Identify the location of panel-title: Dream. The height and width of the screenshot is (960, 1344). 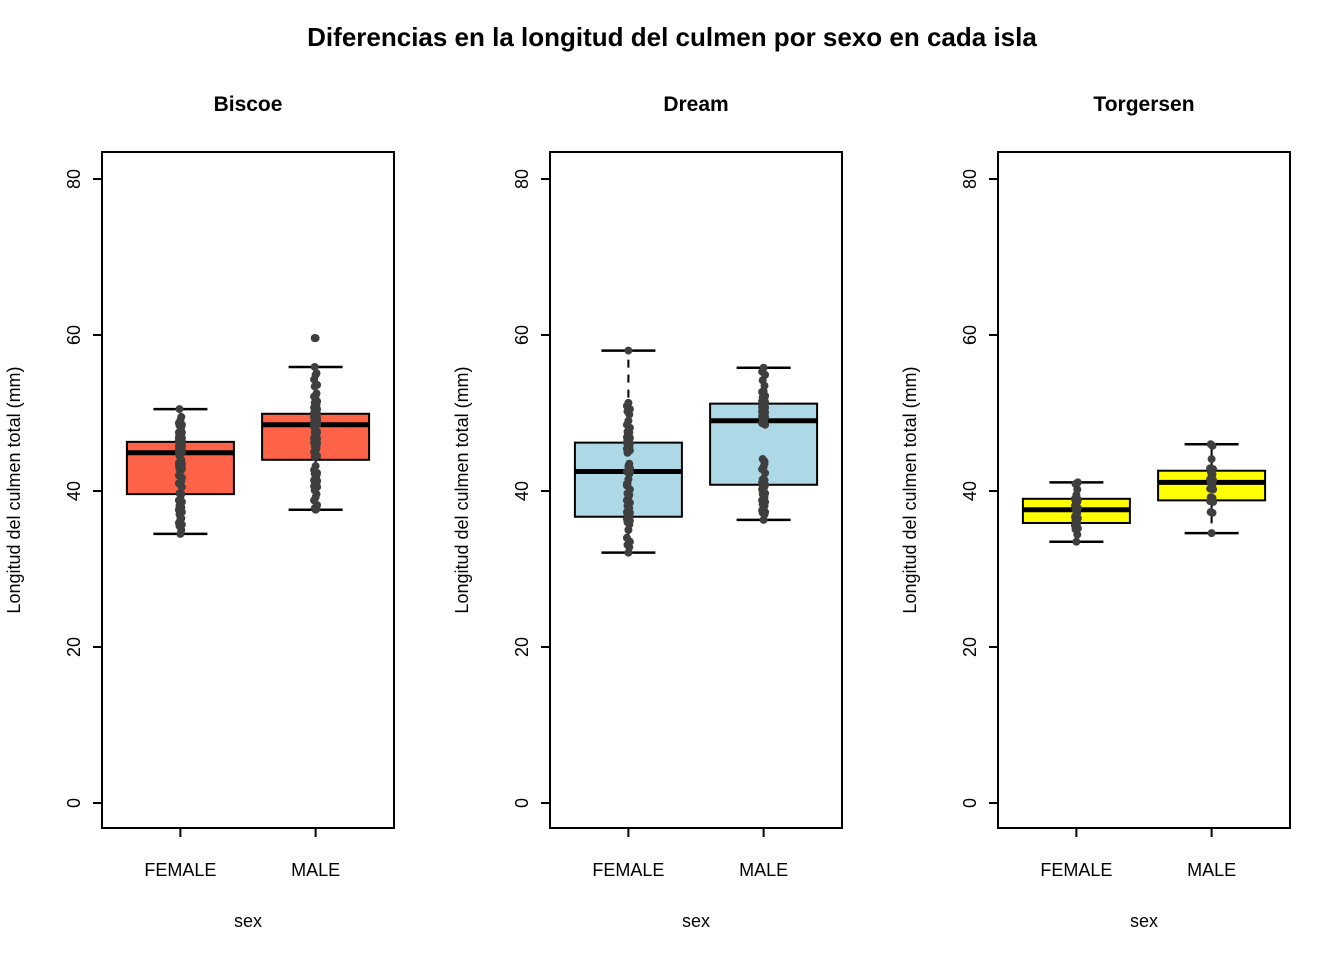
(695, 104).